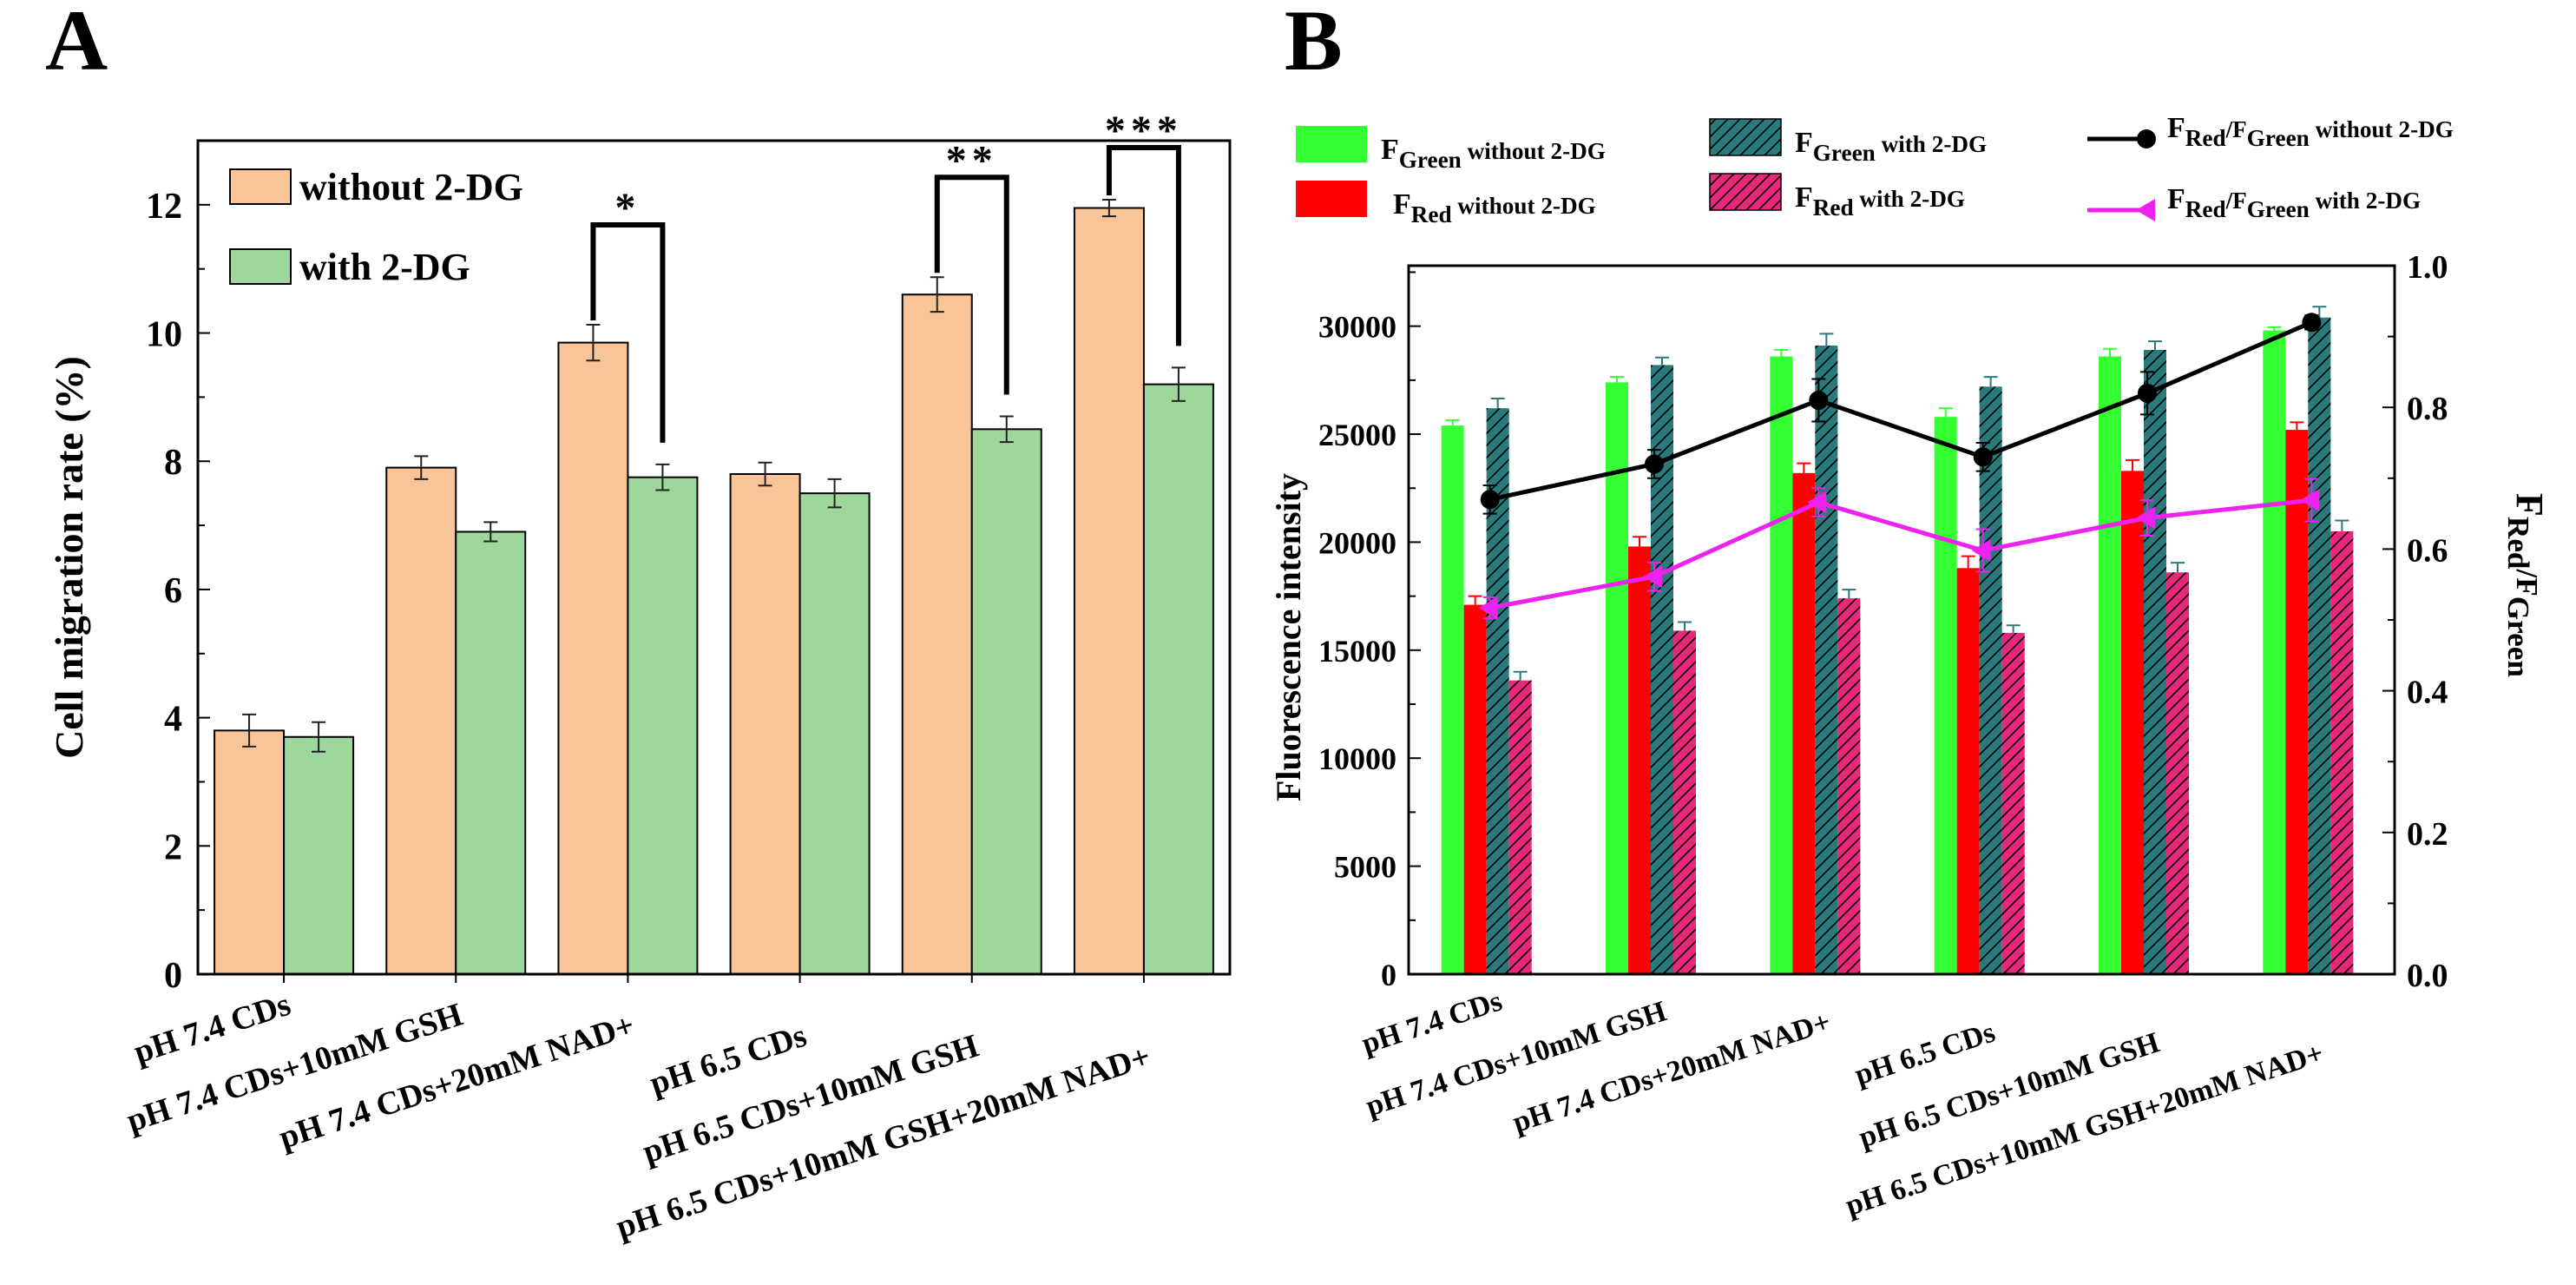 The height and width of the screenshot is (1285, 2576). What do you see at coordinates (1745, 192) in the screenshot?
I see `legend-hatch` at bounding box center [1745, 192].